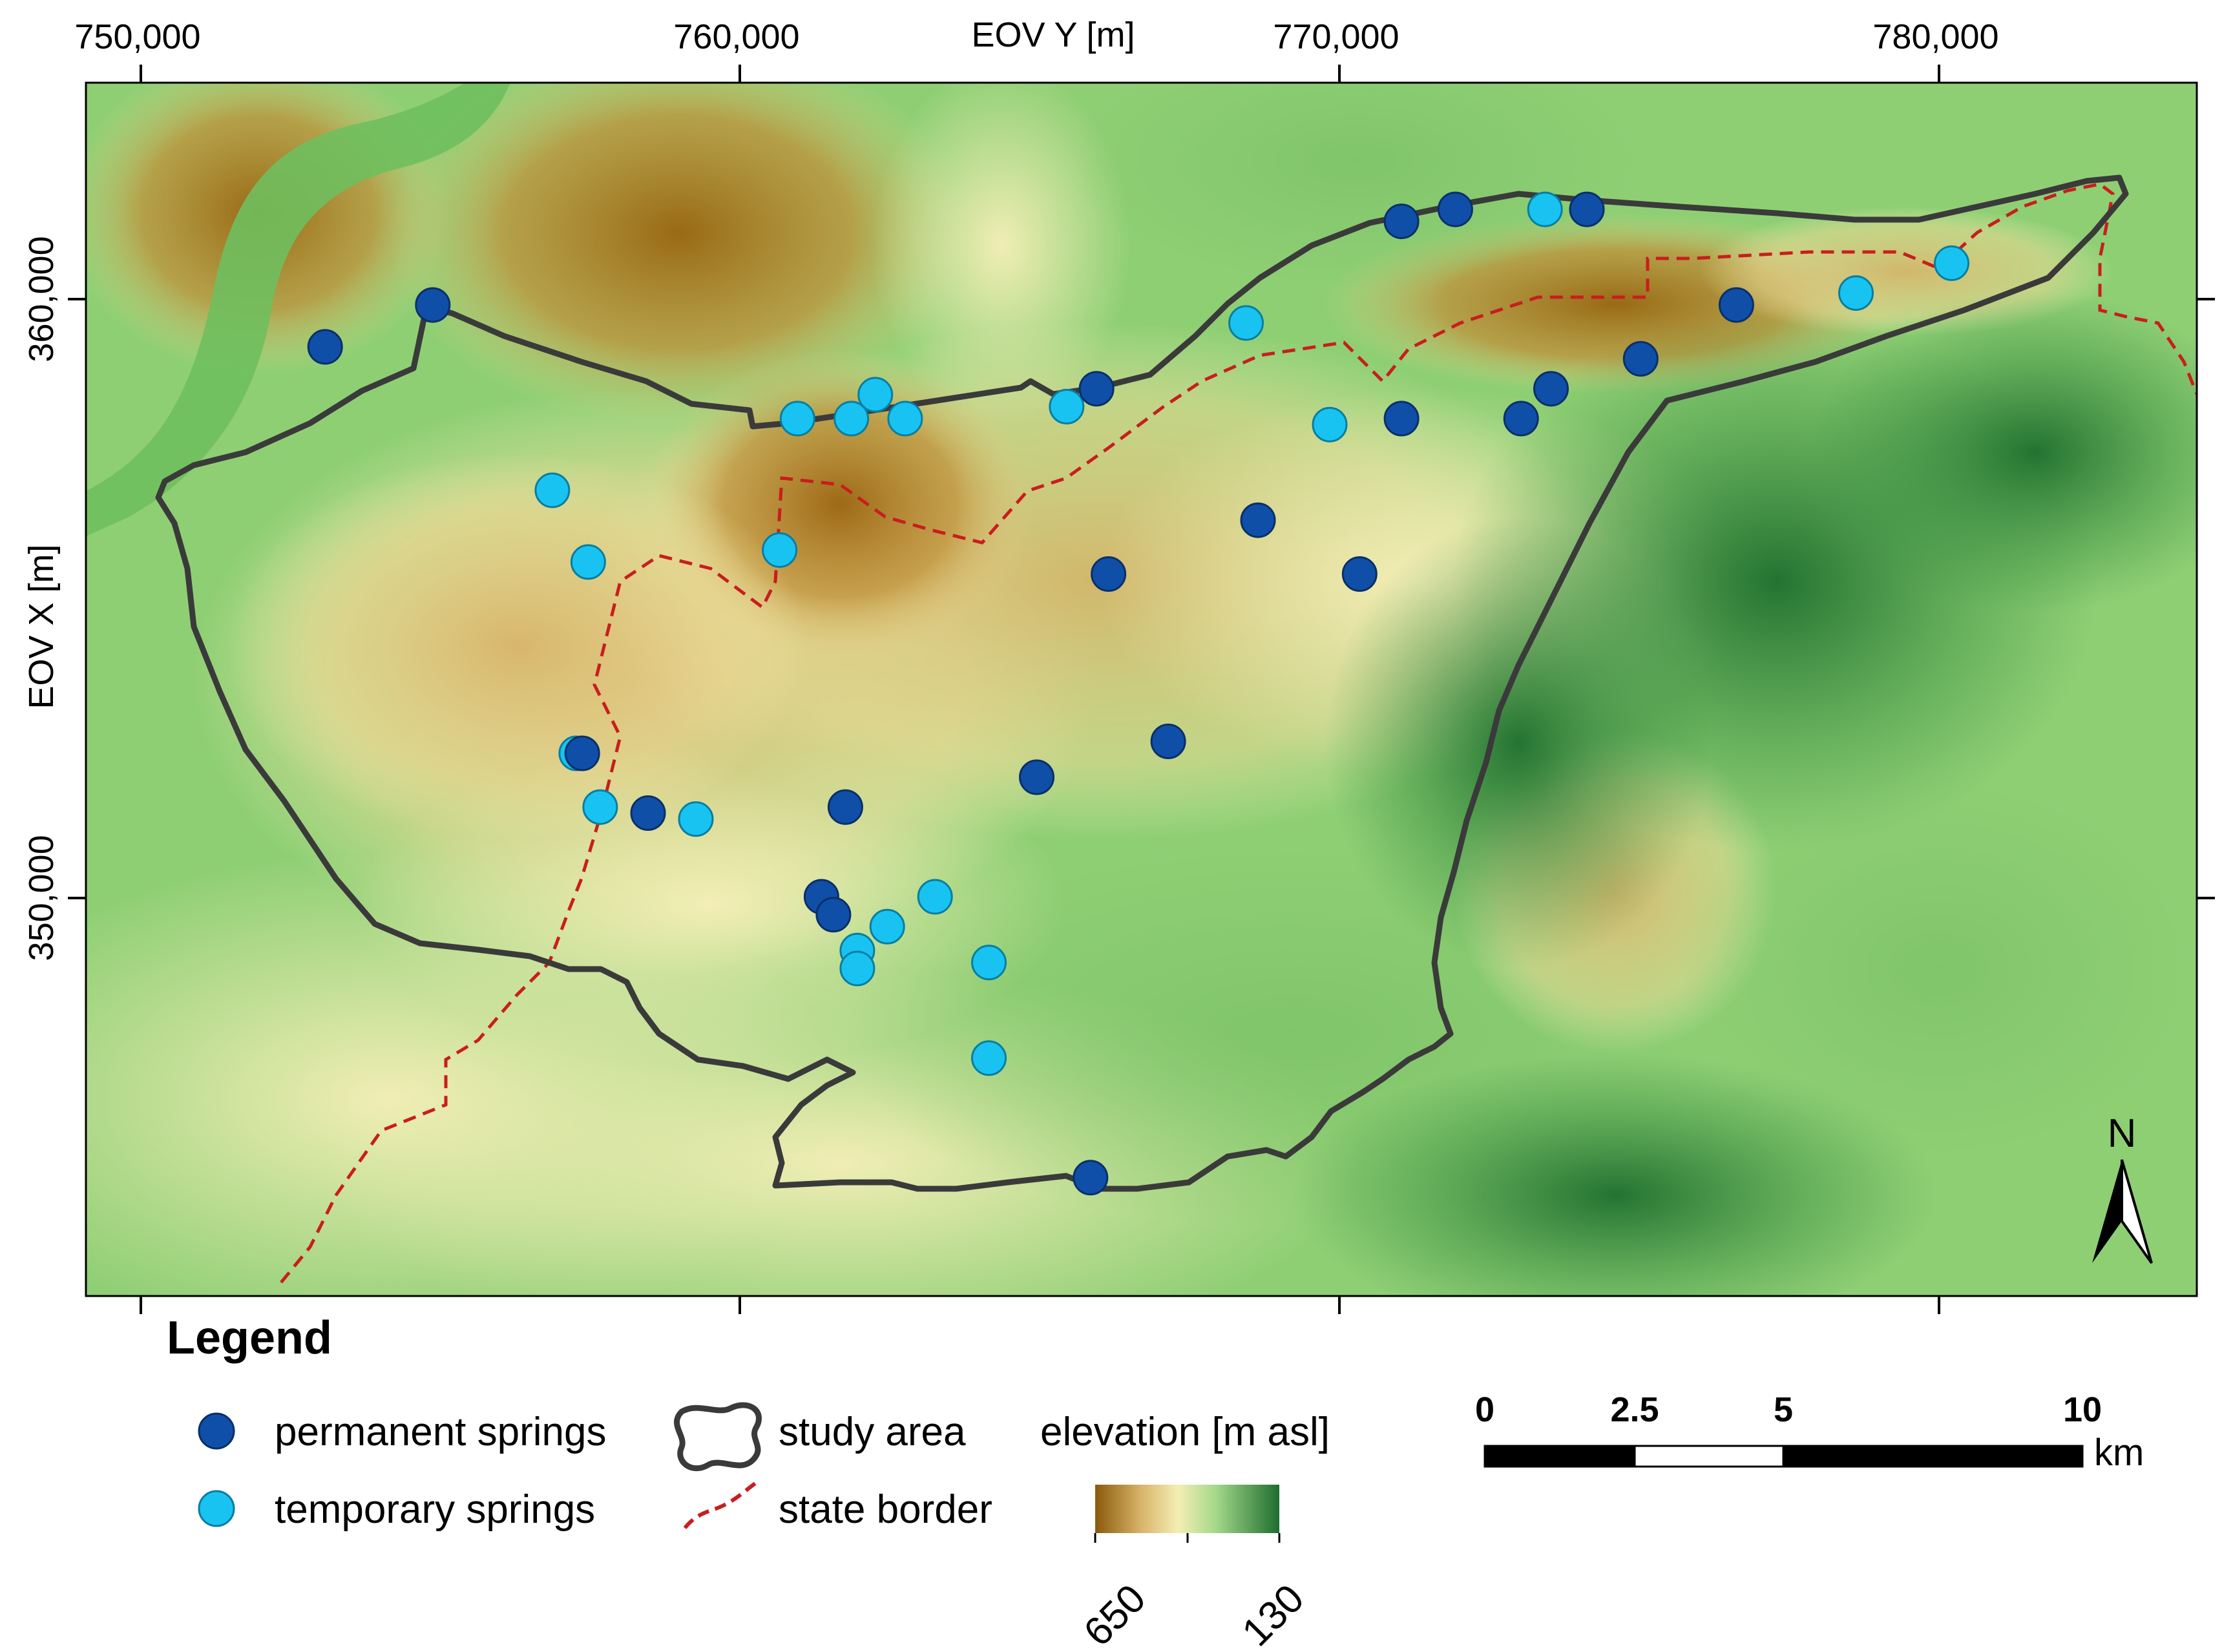  Describe the element at coordinates (736, 36) in the screenshot. I see `x-tick-label-760000: 760,000` at that location.